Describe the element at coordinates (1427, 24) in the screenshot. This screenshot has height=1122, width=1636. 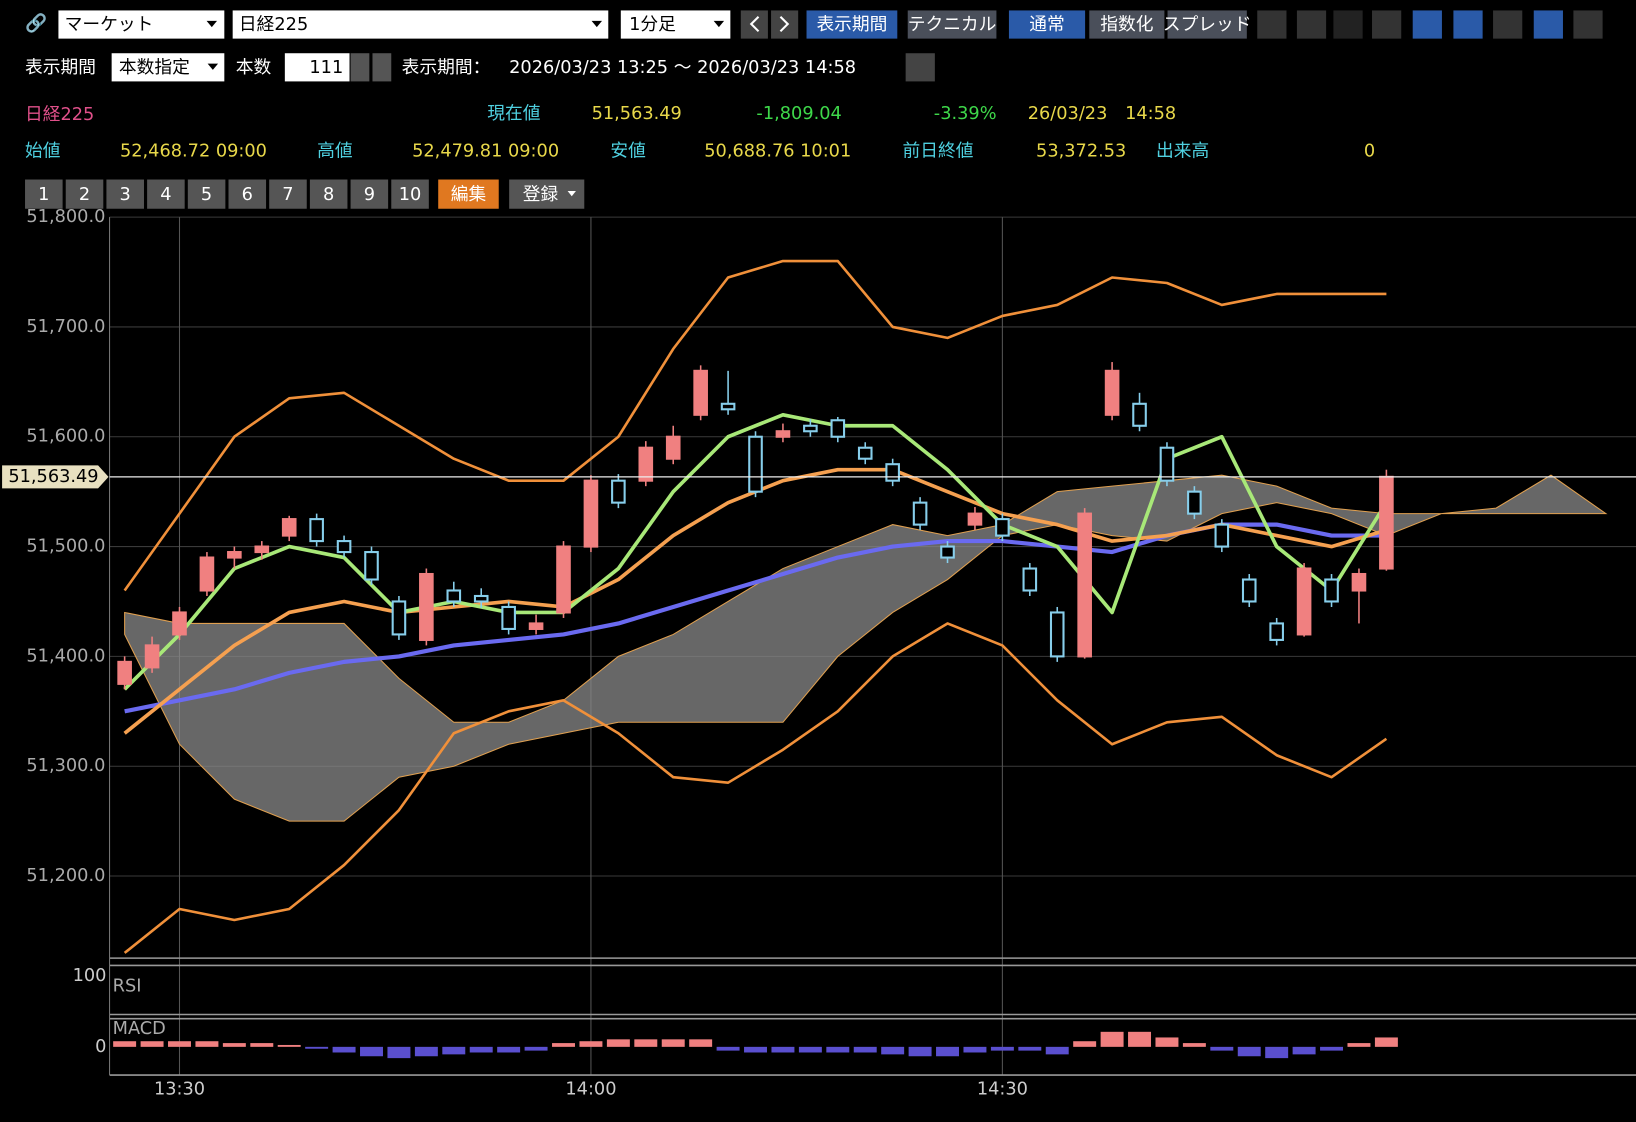
I see `trend-button` at that location.